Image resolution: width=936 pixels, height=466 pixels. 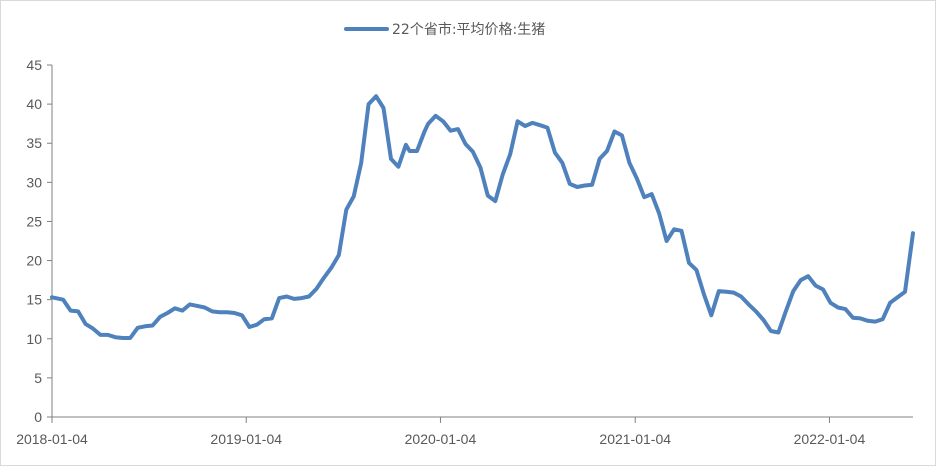 I want to click on x-tick-label: 2018-01-04, so click(x=52, y=439).